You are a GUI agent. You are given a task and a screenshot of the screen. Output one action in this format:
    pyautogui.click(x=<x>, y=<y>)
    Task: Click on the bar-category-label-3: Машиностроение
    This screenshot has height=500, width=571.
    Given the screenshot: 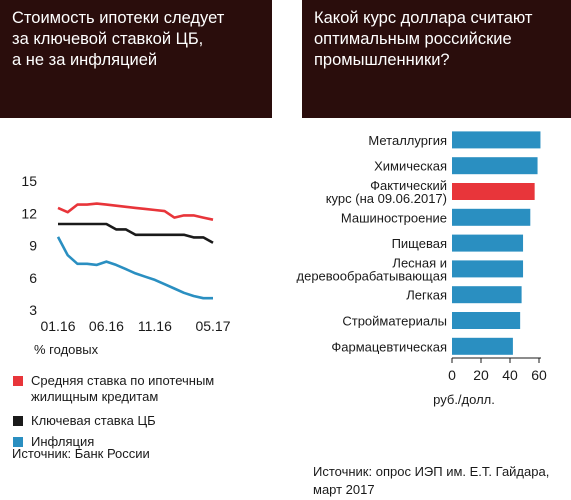 What is the action you would take?
    pyautogui.click(x=394, y=217)
    